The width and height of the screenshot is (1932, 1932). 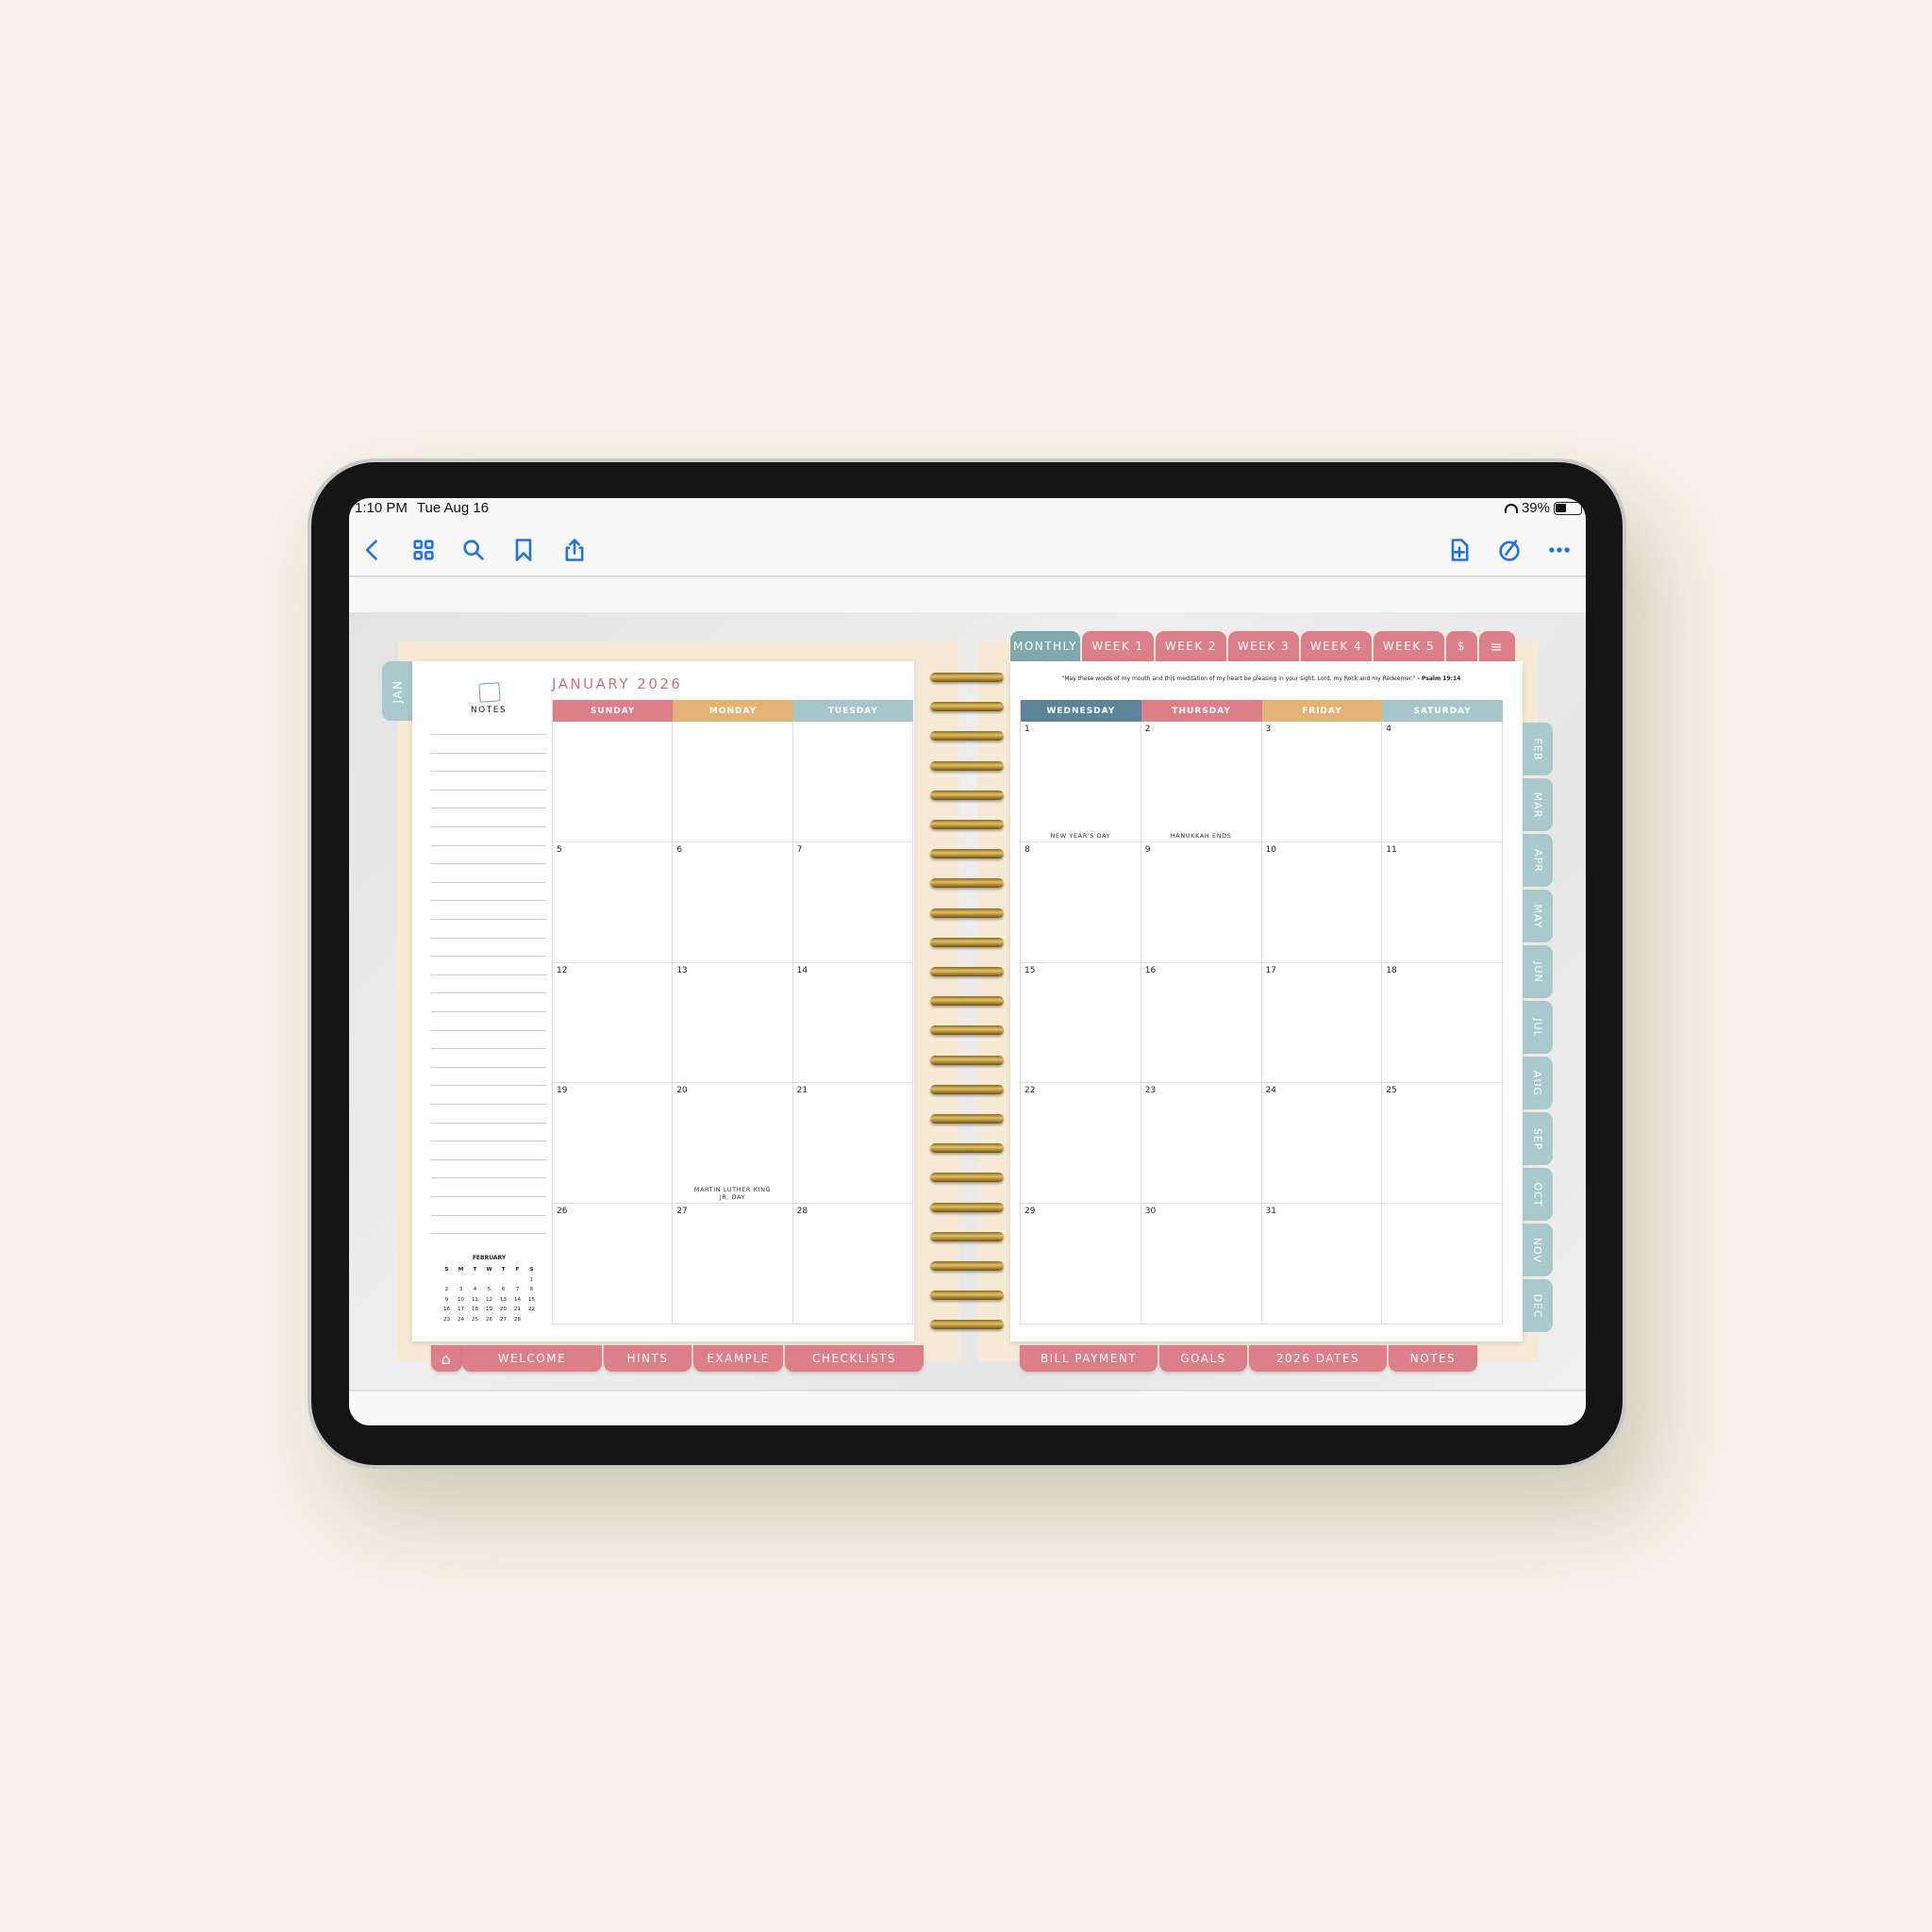 What do you see at coordinates (1030, 1212) in the screenshot?
I see `day-number: 29` at bounding box center [1030, 1212].